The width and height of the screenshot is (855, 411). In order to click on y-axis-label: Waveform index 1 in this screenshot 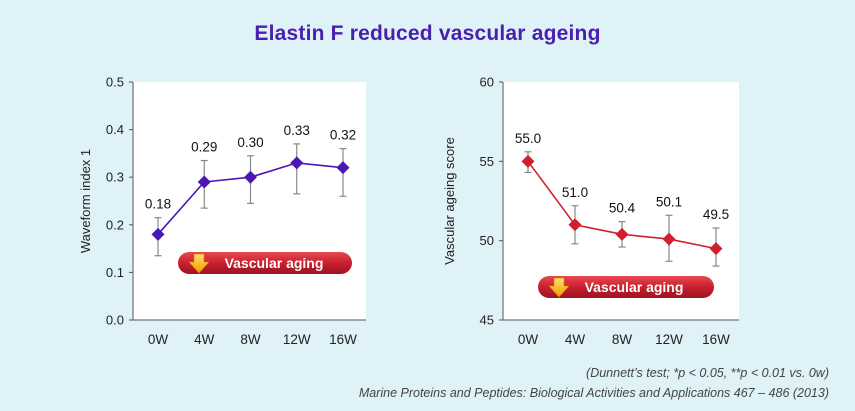, I will do `click(85, 201)`.